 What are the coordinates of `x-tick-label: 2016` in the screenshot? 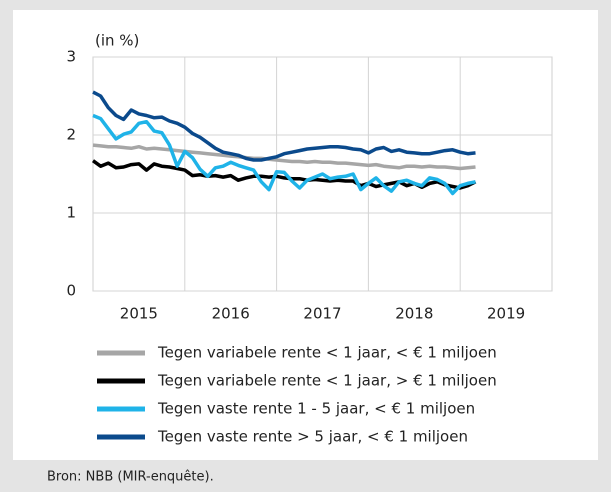 It's located at (231, 314).